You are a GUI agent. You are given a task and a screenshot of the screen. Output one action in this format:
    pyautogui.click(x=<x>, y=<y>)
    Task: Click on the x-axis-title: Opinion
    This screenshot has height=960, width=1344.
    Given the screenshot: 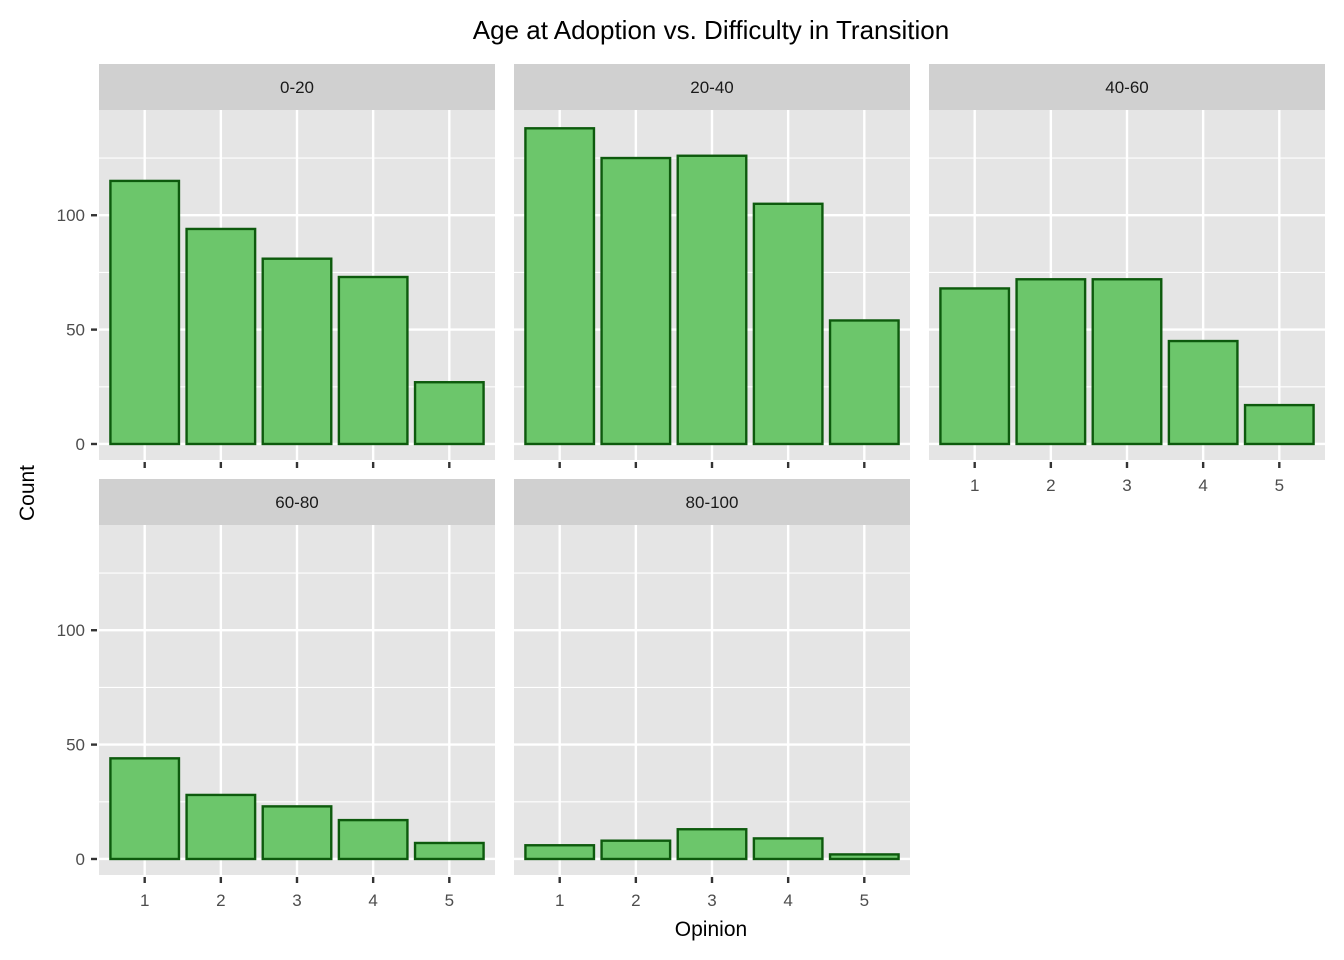 What is the action you would take?
    pyautogui.click(x=711, y=929)
    